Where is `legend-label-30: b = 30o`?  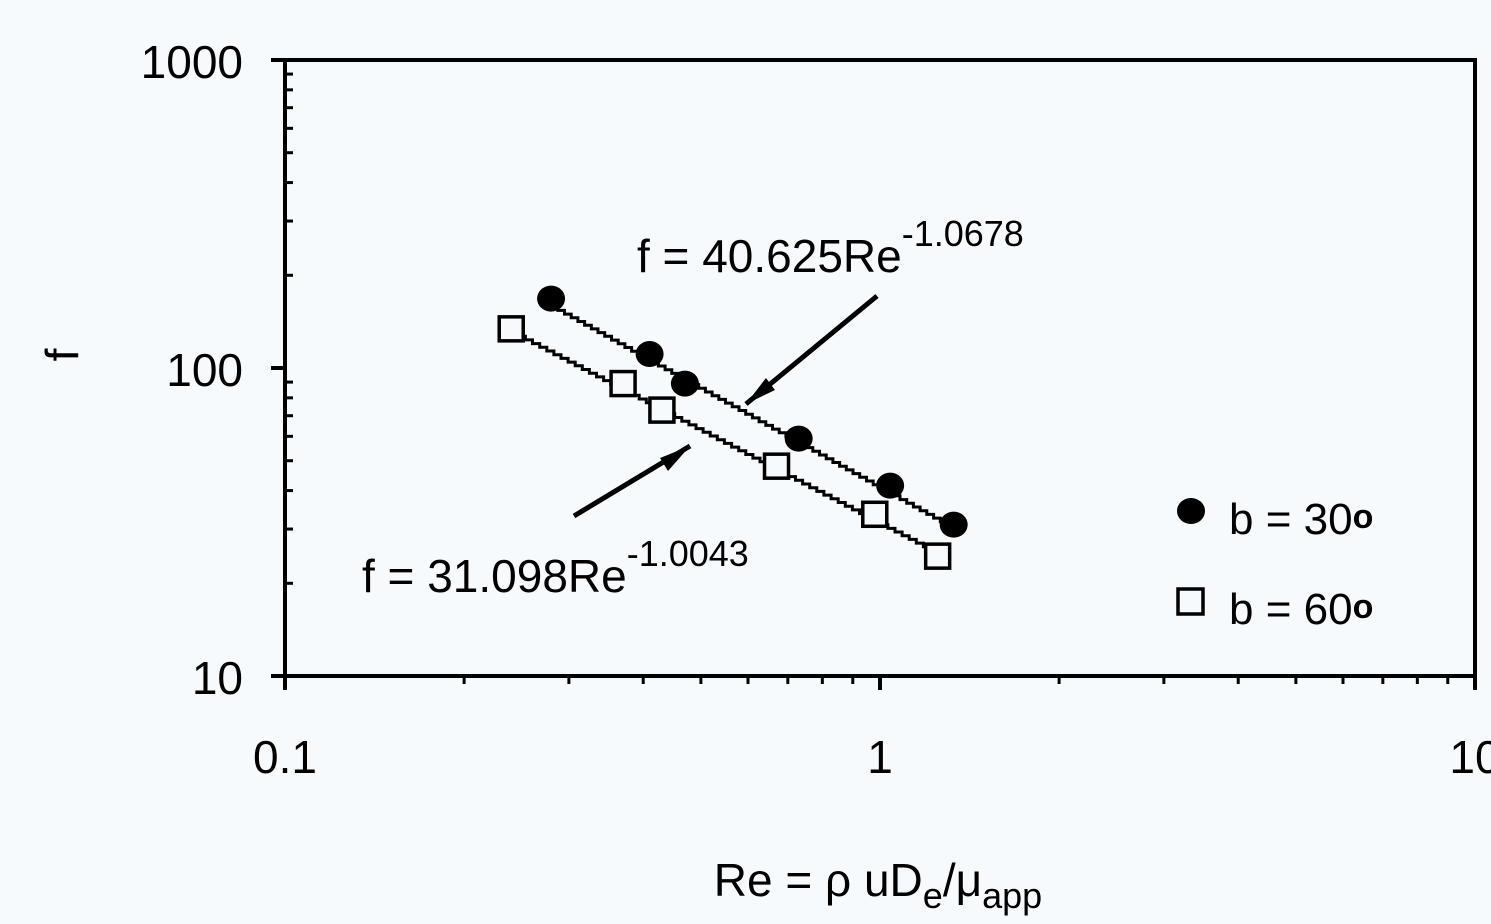
legend-label-30: b = 30o is located at coordinates (1301, 519).